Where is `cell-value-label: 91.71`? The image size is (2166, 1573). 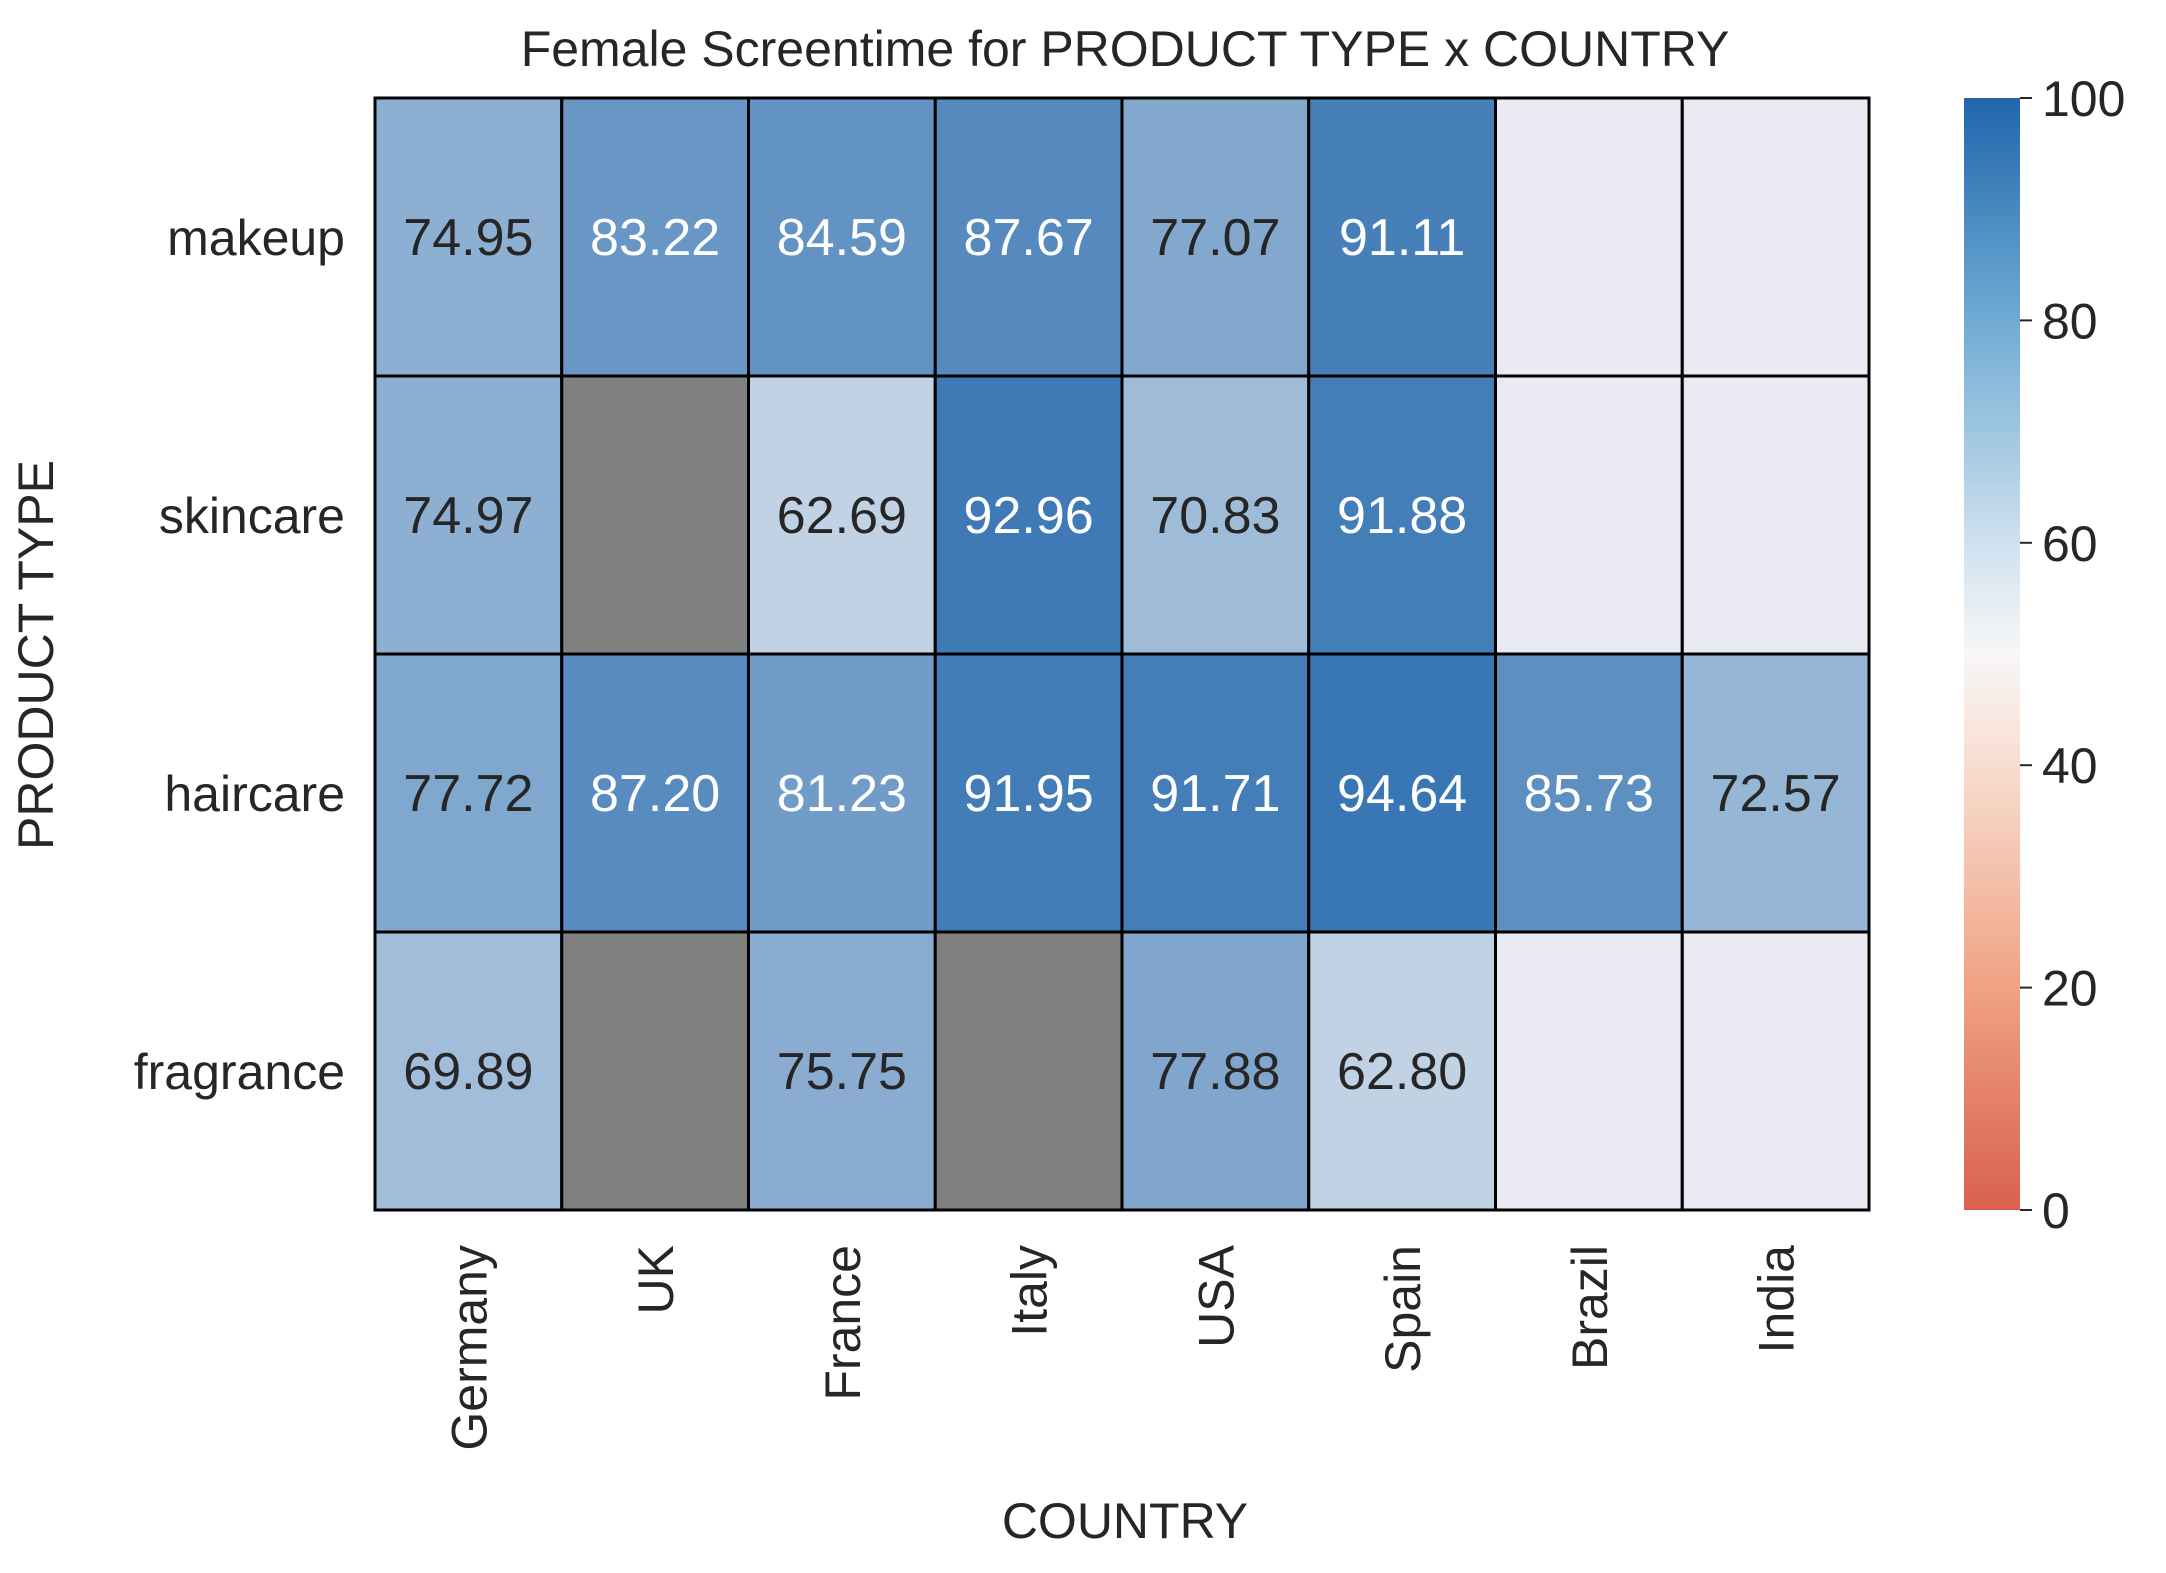 cell-value-label: 91.71 is located at coordinates (1215, 794).